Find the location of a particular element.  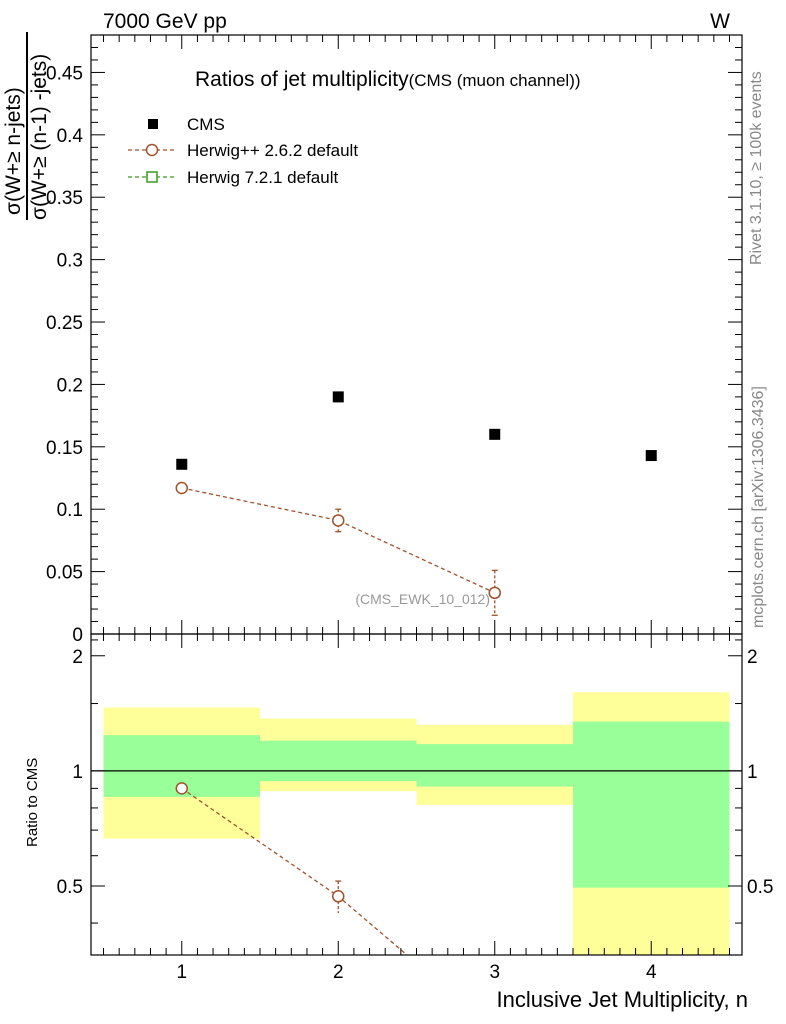

ylabel-numerator: σ(W+≥ n-jets) is located at coordinates (13, 151).